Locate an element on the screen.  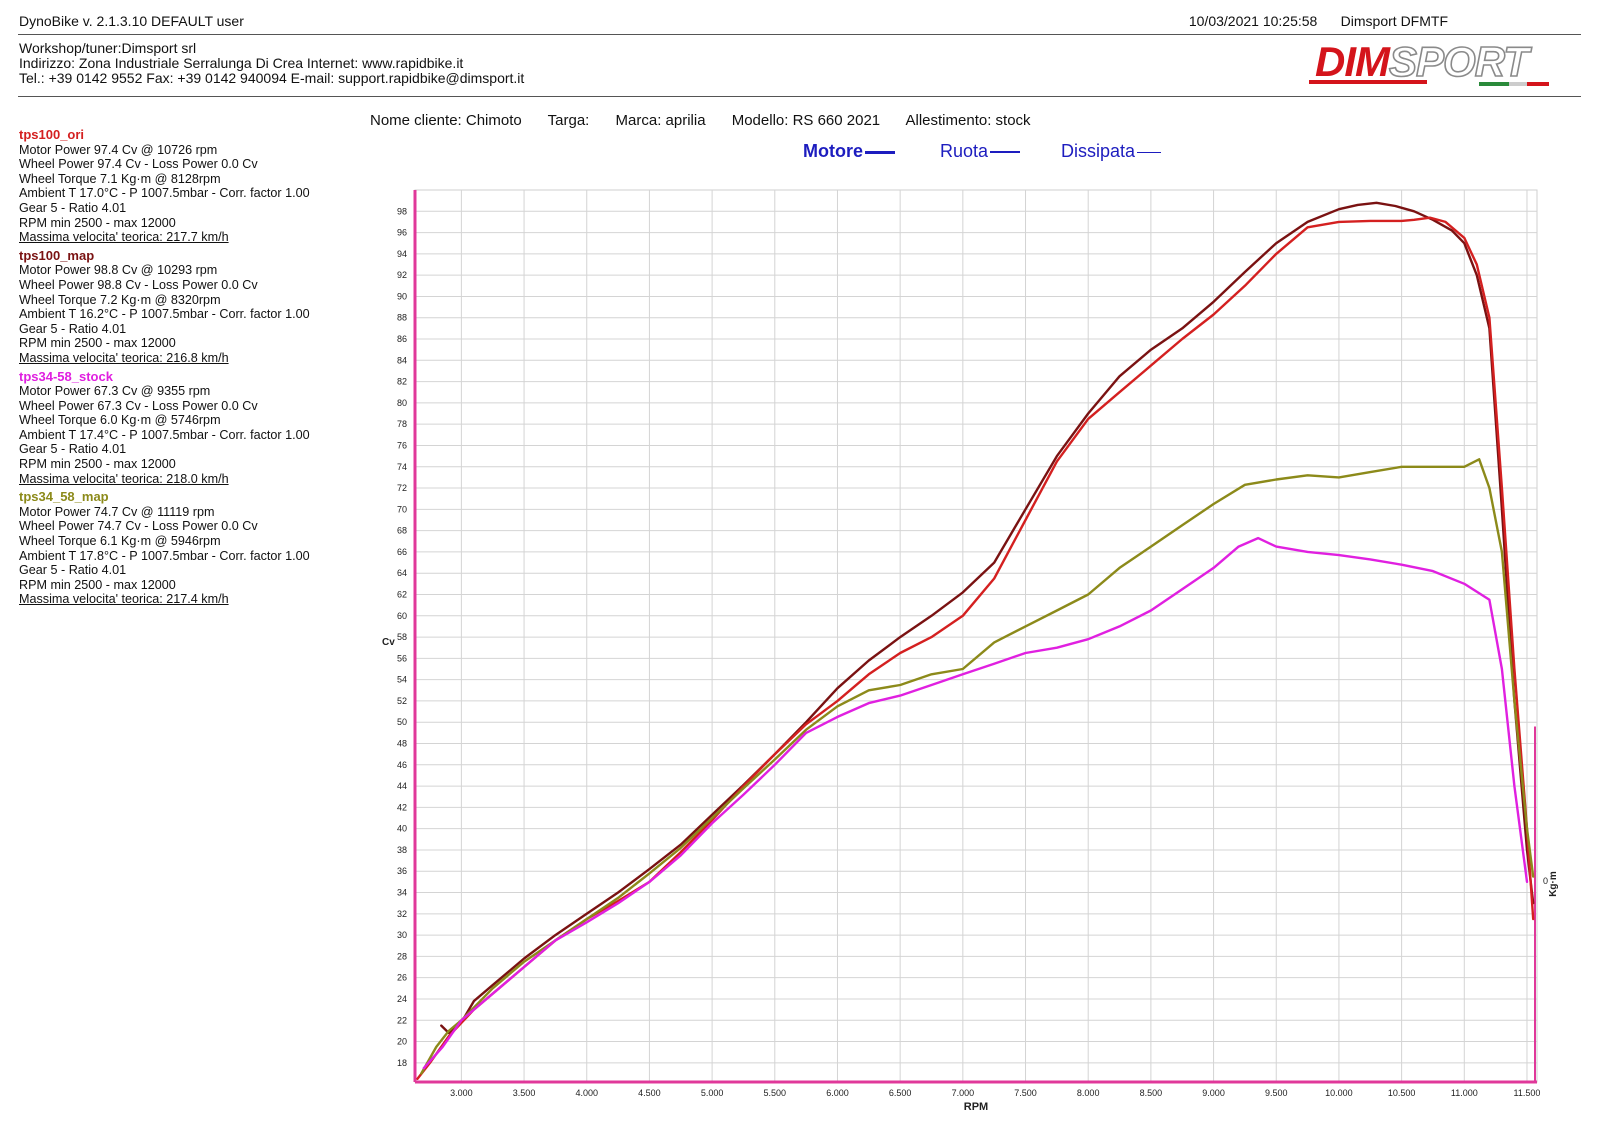
run-line: Wheel Torque 7.2 Kg·m @ 8320rpm is located at coordinates (120, 299).